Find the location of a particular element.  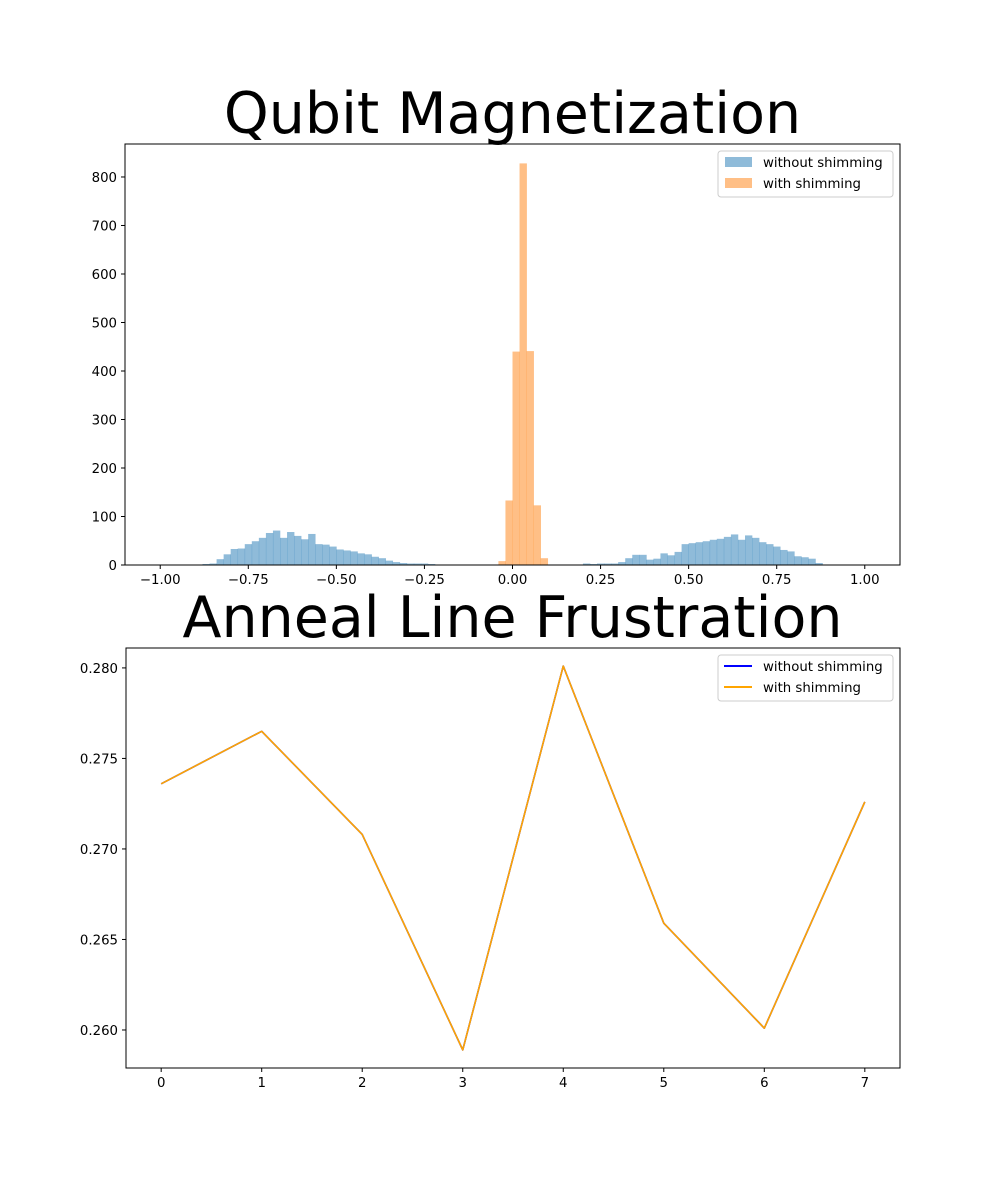

x-tick-label: −1.00 is located at coordinates (160, 580).